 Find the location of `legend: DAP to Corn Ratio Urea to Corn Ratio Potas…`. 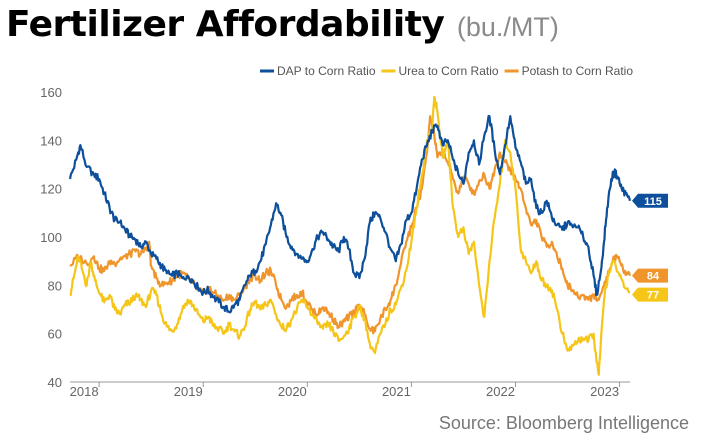

legend: DAP to Corn Ratio Urea to Corn Ratio Potas… is located at coordinates (446, 71).